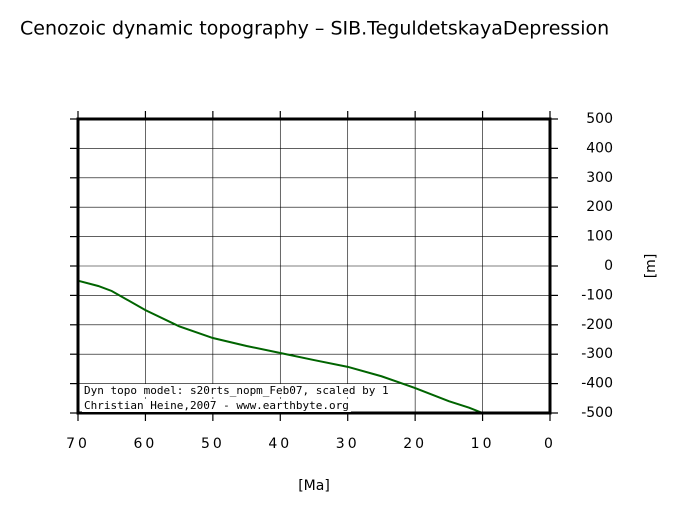 The height and width of the screenshot is (515, 680). Describe the element at coordinates (599, 119) in the screenshot. I see `y-tick-label: 500` at that location.